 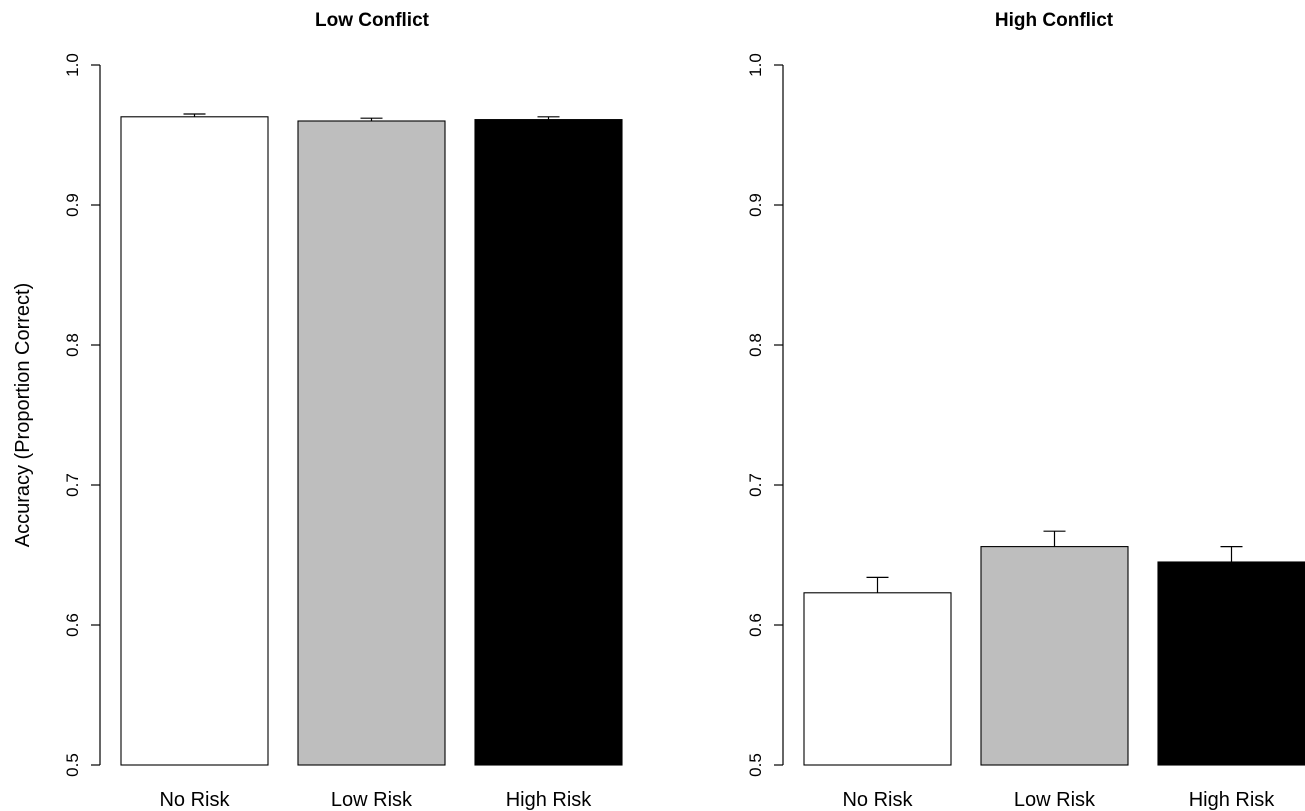 I want to click on bars, so click(x=1054, y=648).